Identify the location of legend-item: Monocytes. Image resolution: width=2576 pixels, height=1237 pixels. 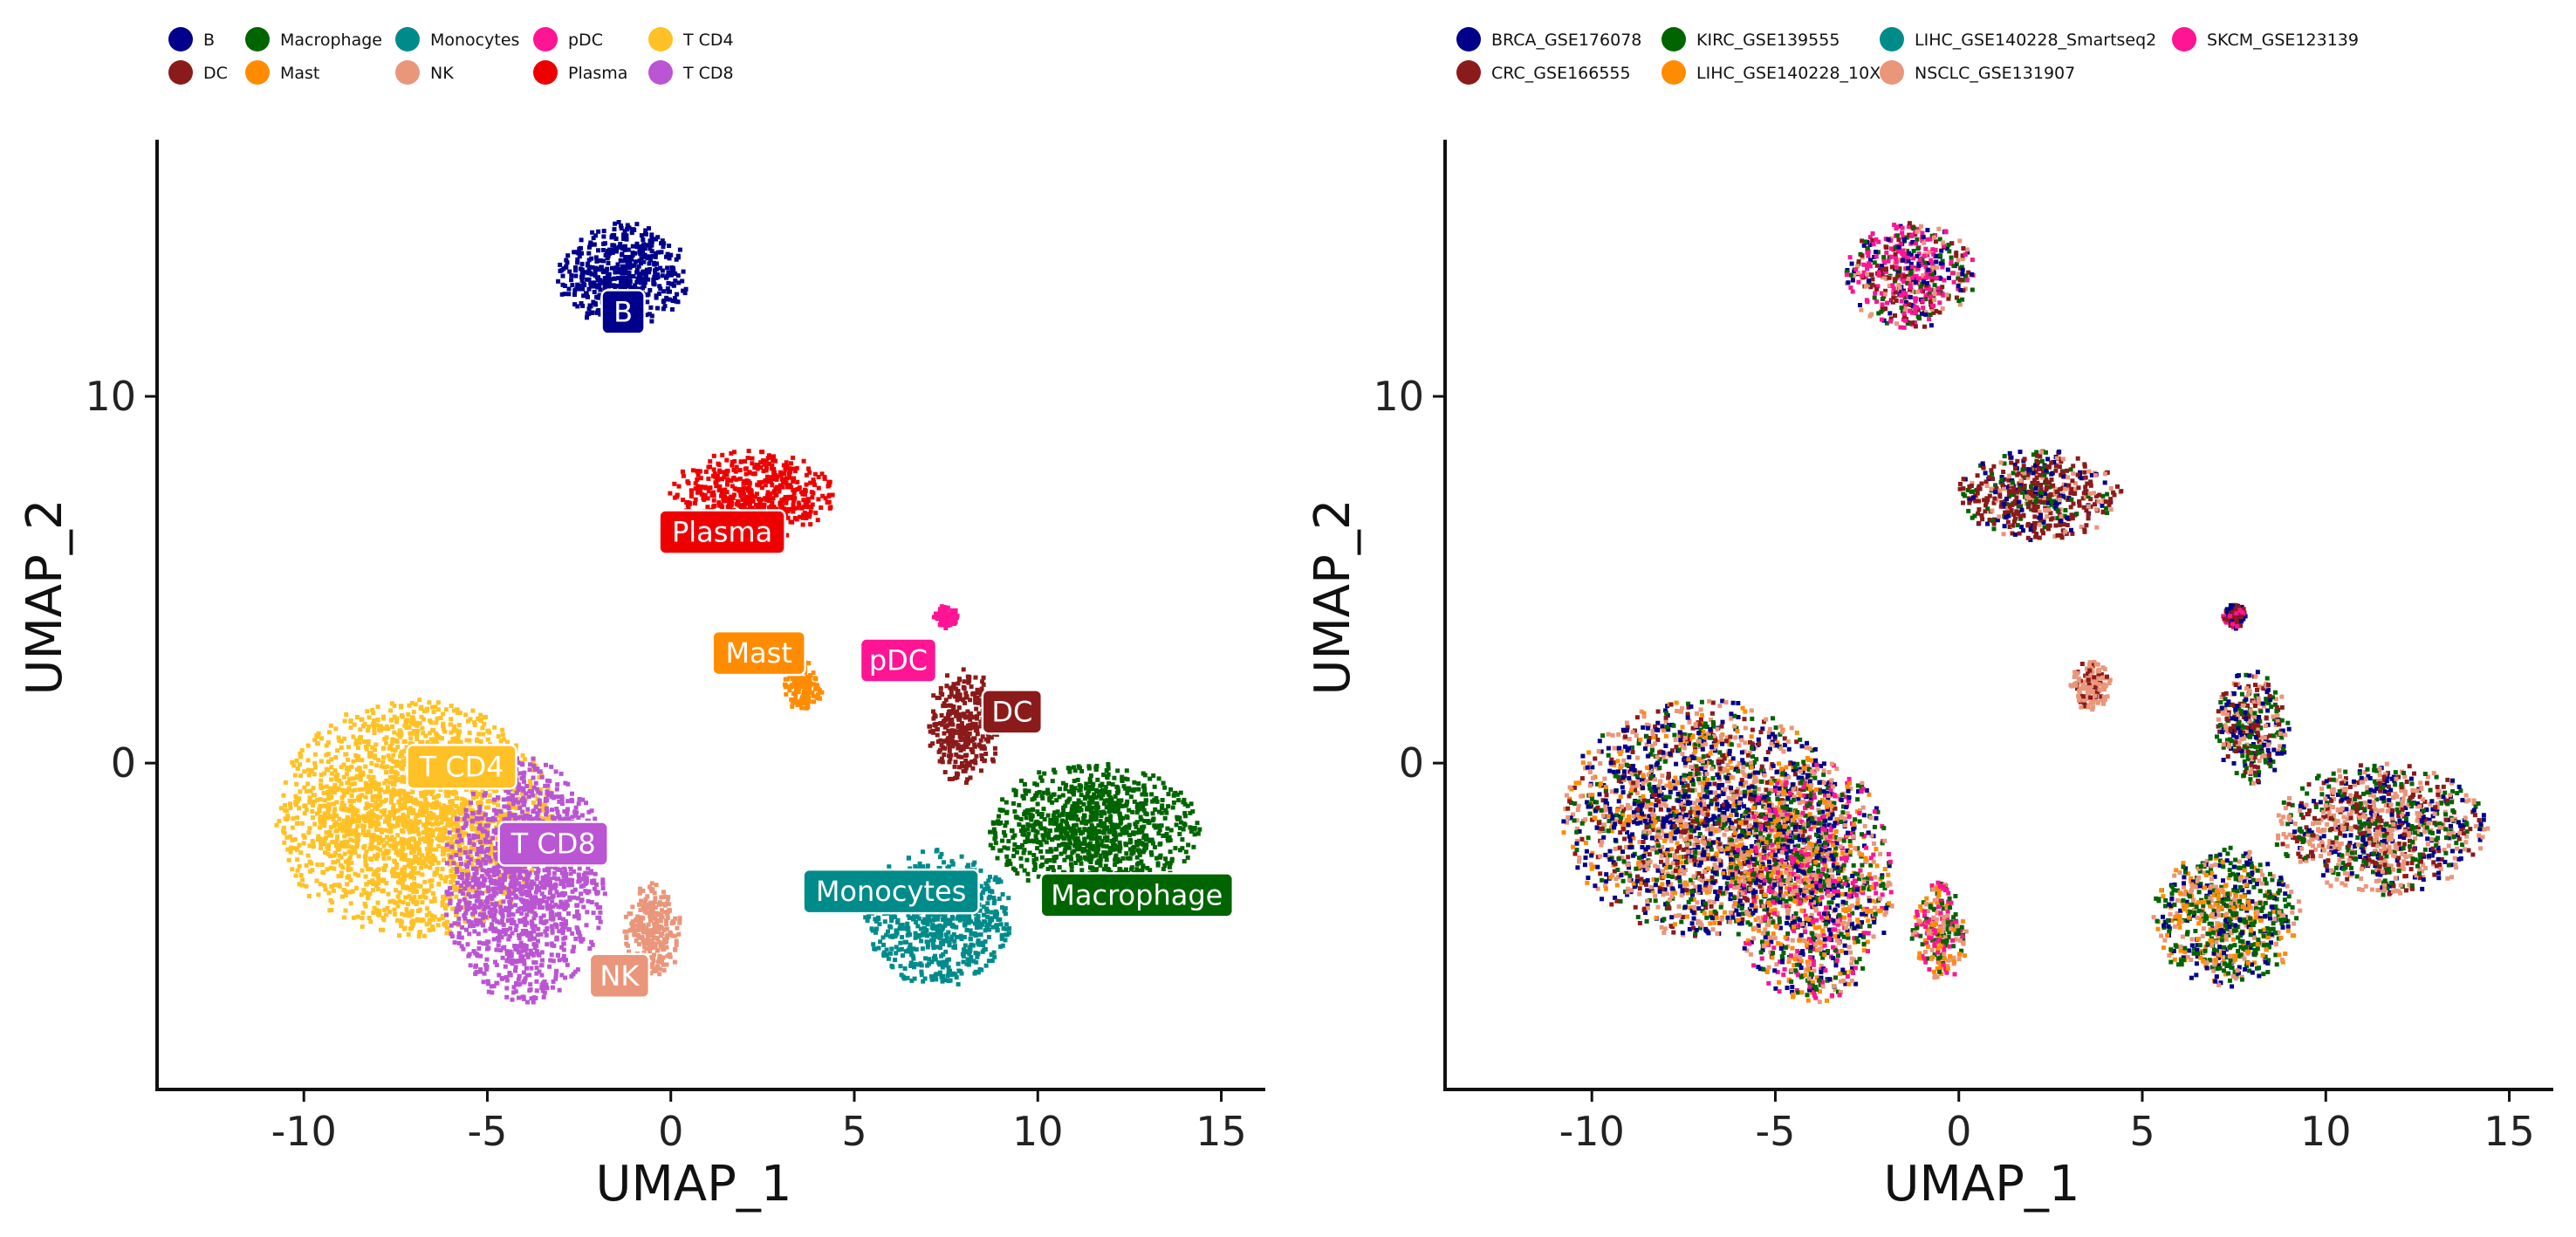
(457, 39).